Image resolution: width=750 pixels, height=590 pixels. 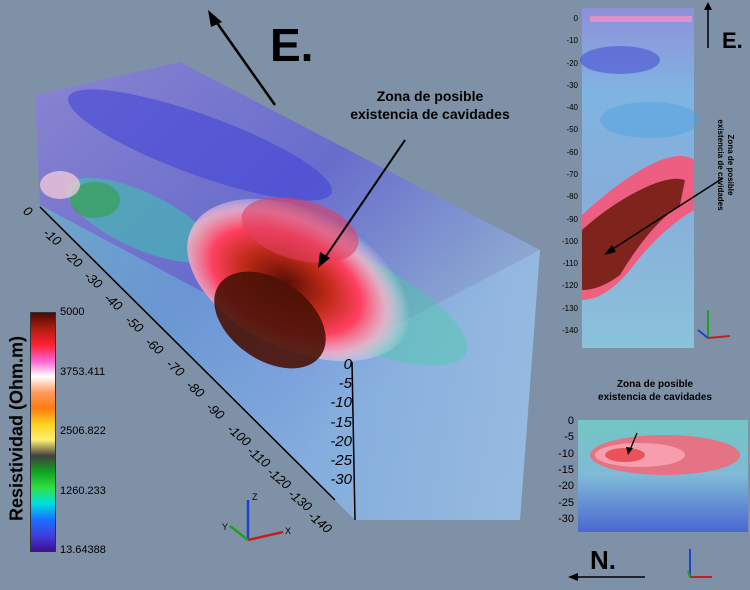 What do you see at coordinates (225, 527) in the screenshot?
I see `main-axis-y-label: Y` at bounding box center [225, 527].